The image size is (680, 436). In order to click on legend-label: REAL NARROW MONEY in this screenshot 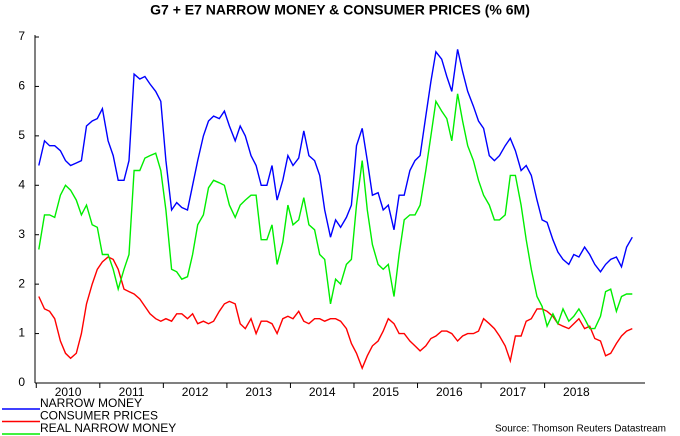, I will do `click(108, 428)`.